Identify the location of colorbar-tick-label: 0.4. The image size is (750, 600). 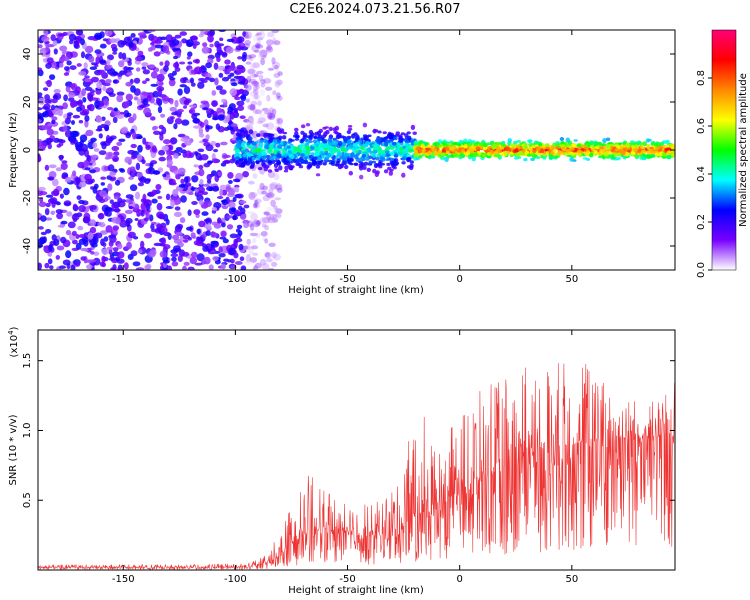
(701, 174).